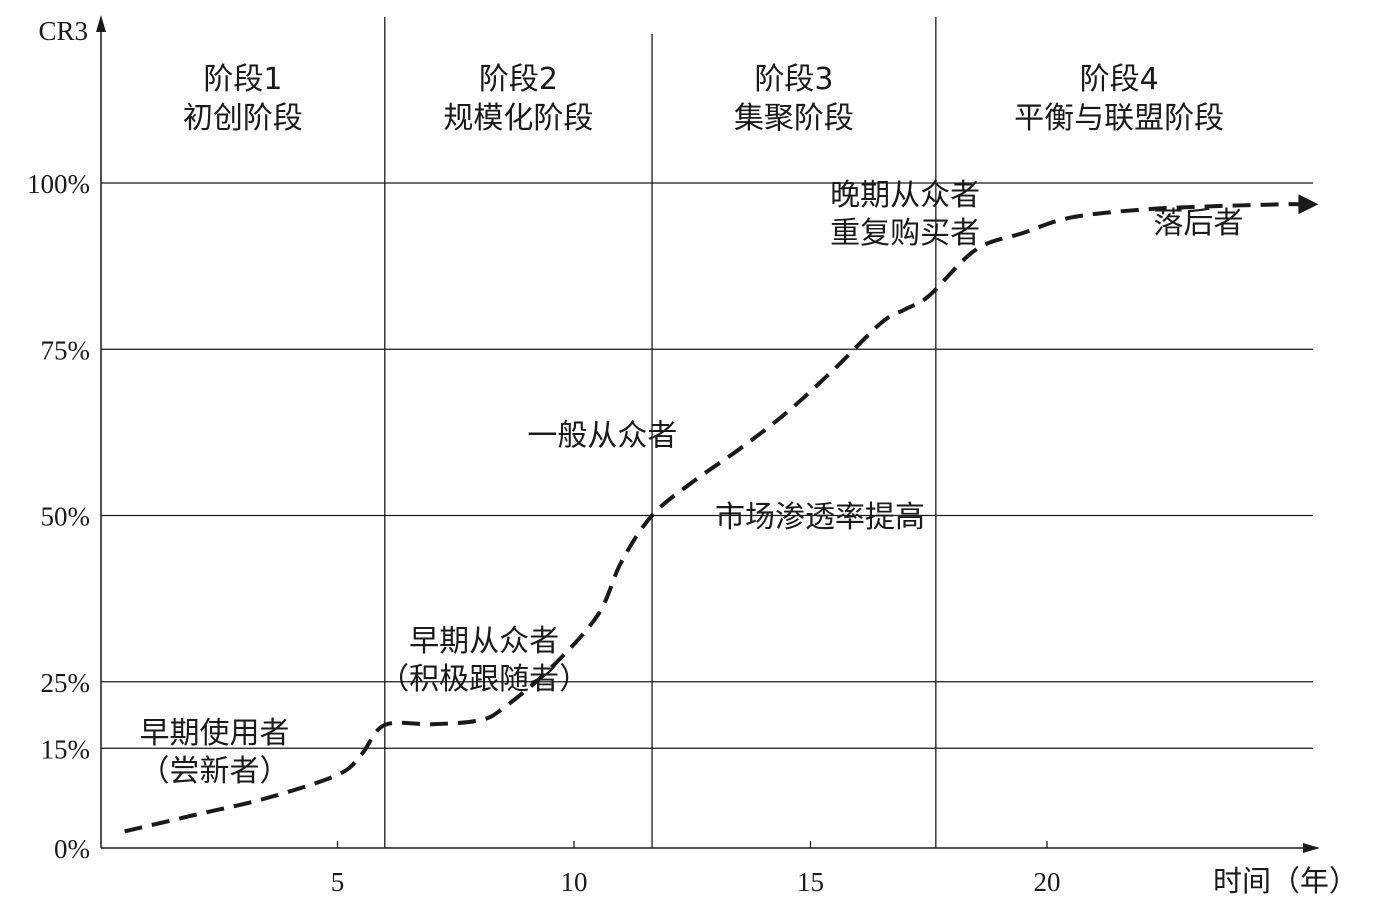  Describe the element at coordinates (1119, 79) in the screenshot. I see `stage-title: 阶段4` at that location.